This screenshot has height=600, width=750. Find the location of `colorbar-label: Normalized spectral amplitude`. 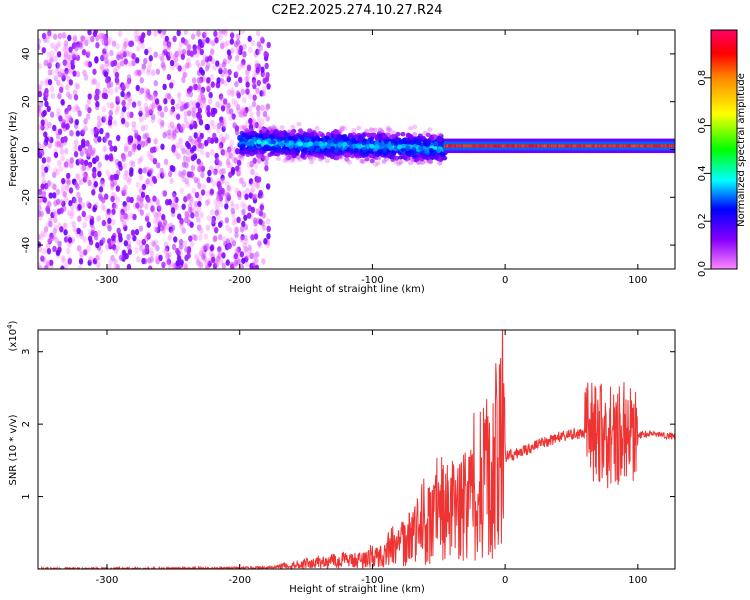

colorbar-label: Normalized spectral amplitude is located at coordinates (741, 150).